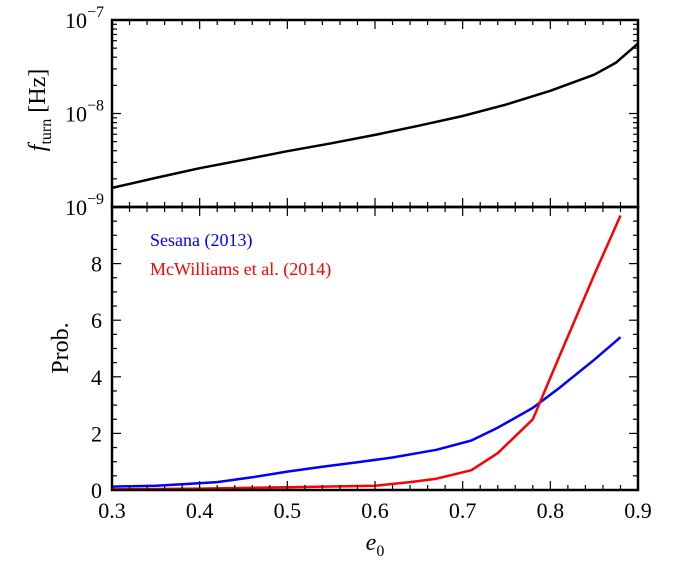  I want to click on y-tick-label: 10⁻⁹, so click(84, 205).